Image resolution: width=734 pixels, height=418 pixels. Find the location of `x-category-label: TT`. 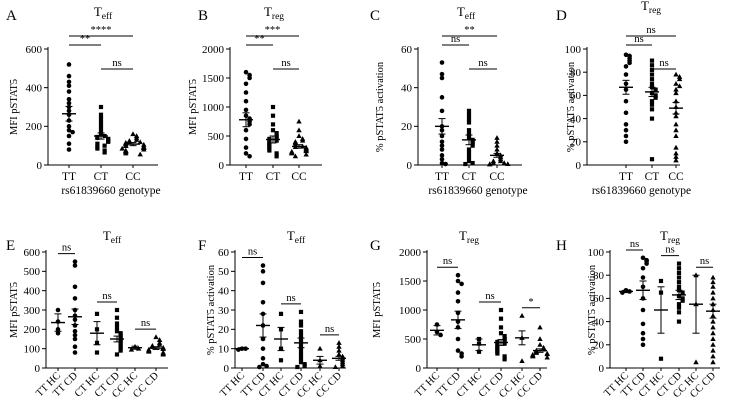

x-category-label: TT is located at coordinates (626, 177).